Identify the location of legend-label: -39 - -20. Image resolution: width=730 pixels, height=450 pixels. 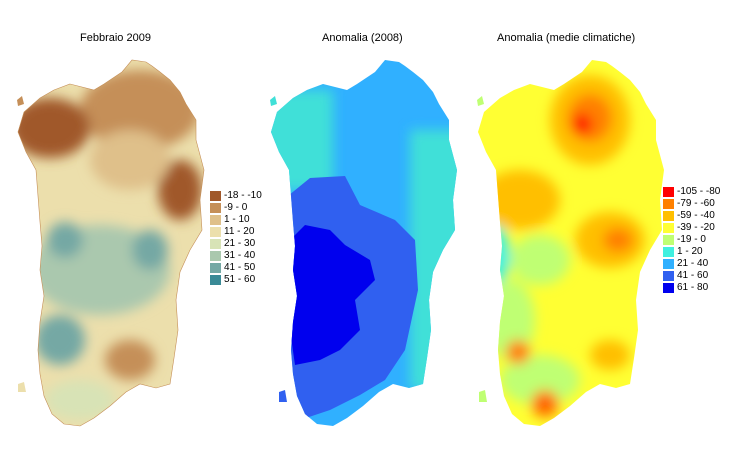
(696, 227).